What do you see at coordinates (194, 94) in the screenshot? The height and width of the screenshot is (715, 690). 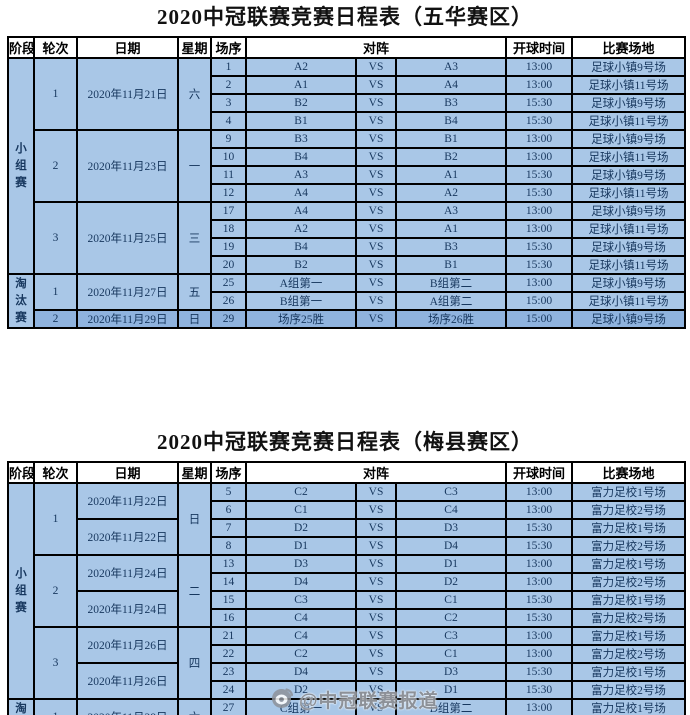 I see `weekday: 六` at bounding box center [194, 94].